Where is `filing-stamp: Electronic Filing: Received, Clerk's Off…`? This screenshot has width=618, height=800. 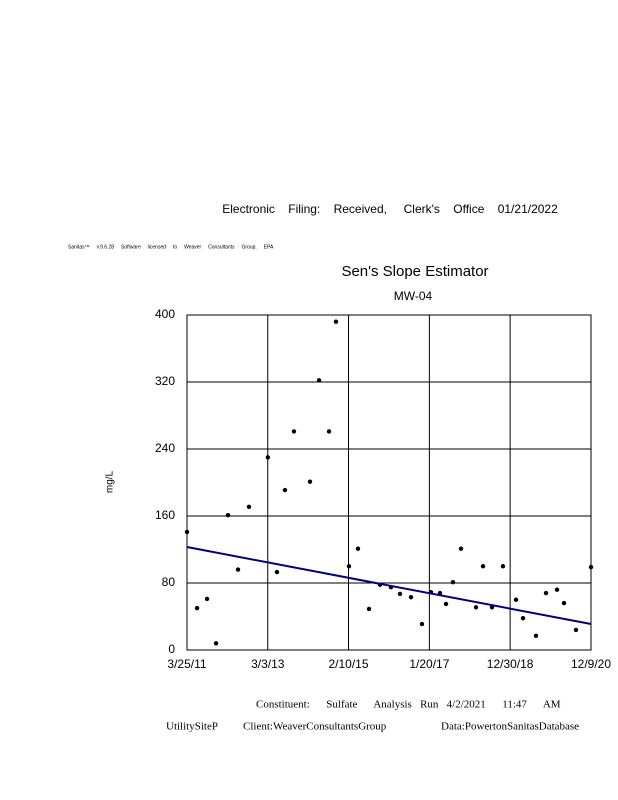 filing-stamp: Electronic Filing: Received, Clerk's Off… is located at coordinates (390, 209).